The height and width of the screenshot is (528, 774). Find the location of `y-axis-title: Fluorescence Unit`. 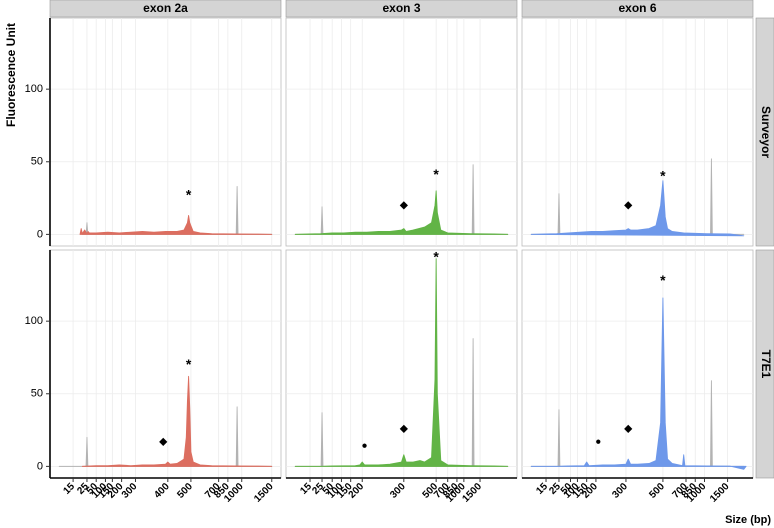

y-axis-title: Fluorescence Unit is located at coordinates (11, 75).